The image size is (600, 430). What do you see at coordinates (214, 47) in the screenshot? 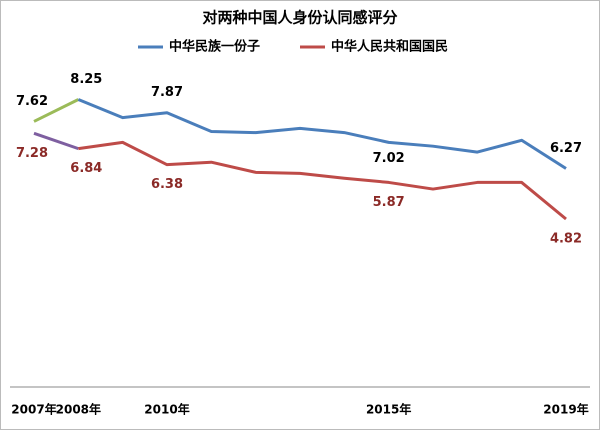
I see `legend-label: 中华民族一份子` at bounding box center [214, 47].